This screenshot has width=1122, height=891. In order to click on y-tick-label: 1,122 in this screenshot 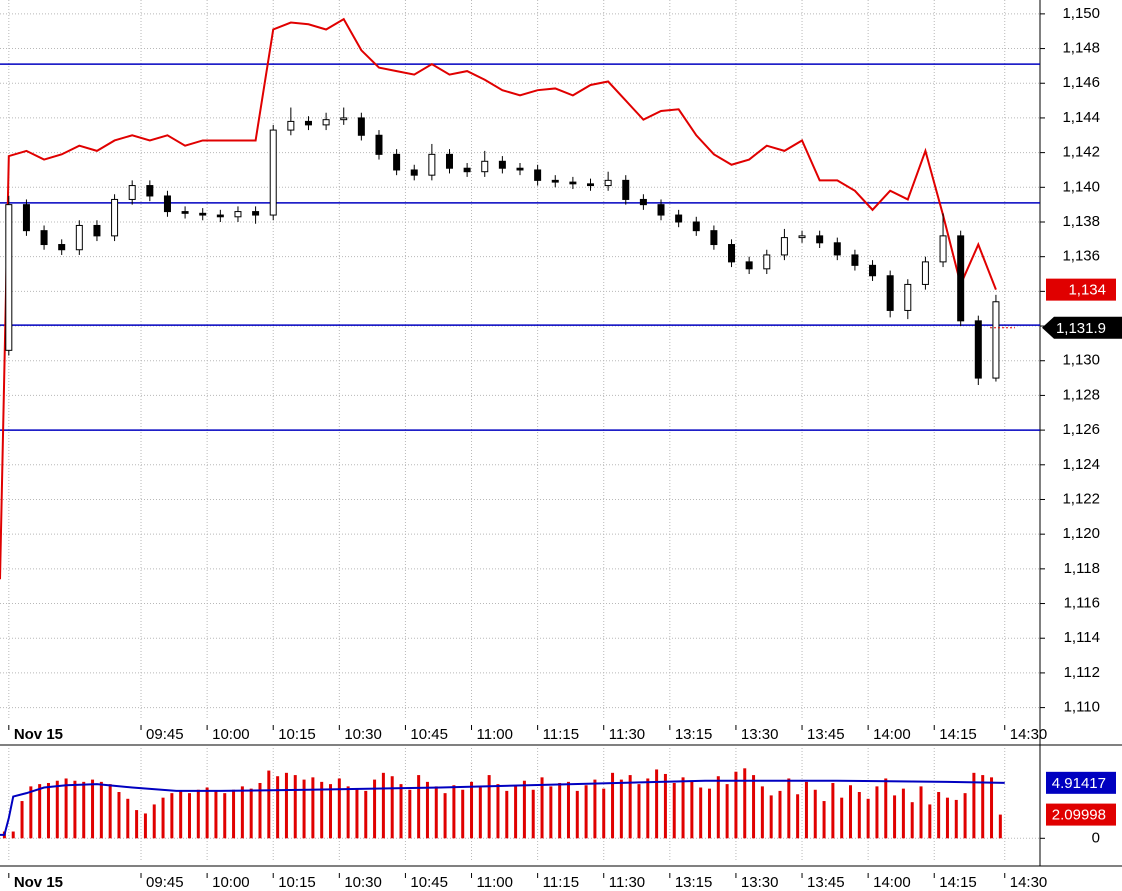, I will do `click(1081, 498)`.